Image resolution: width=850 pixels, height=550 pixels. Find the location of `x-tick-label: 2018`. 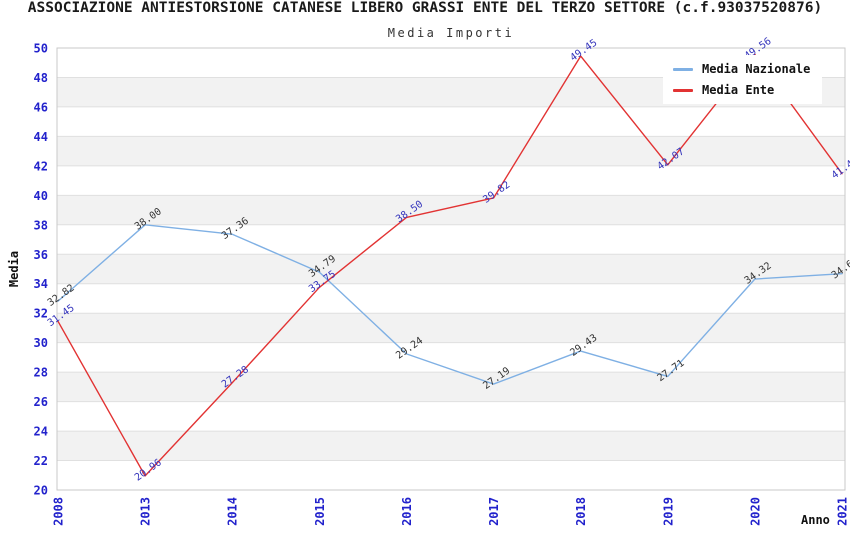

x-tick-label: 2018 is located at coordinates (581, 511).